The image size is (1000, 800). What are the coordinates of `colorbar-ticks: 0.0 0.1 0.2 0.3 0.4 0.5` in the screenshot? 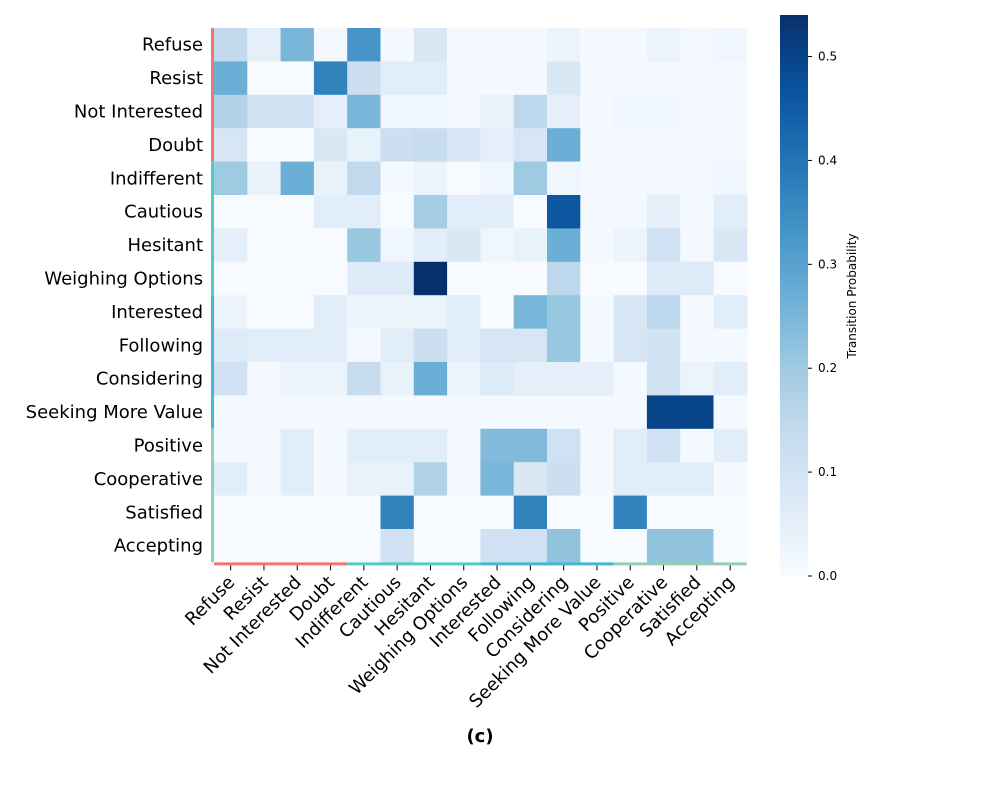 It's located at (822, 316).